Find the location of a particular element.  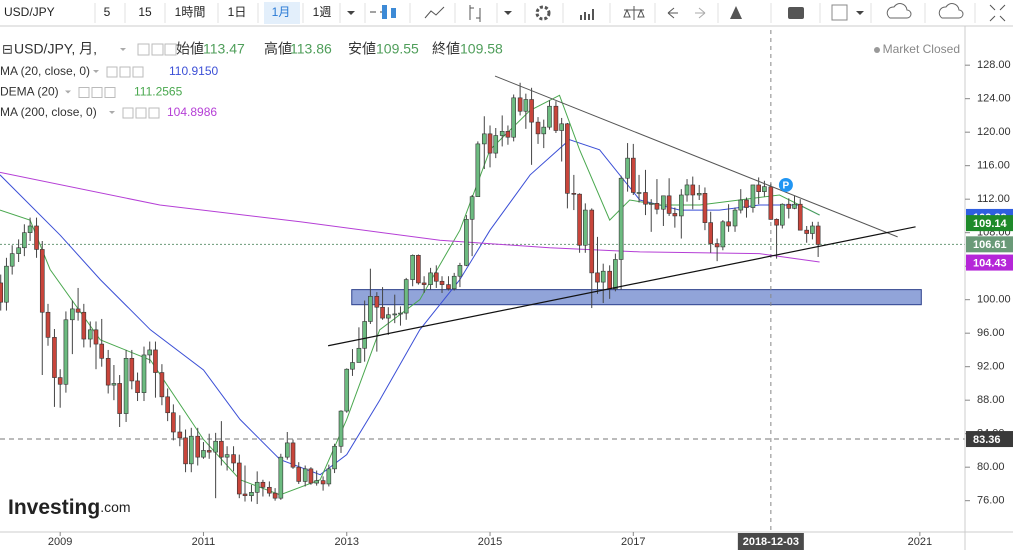

symbol: USD/JPY is located at coordinates (29, 12).